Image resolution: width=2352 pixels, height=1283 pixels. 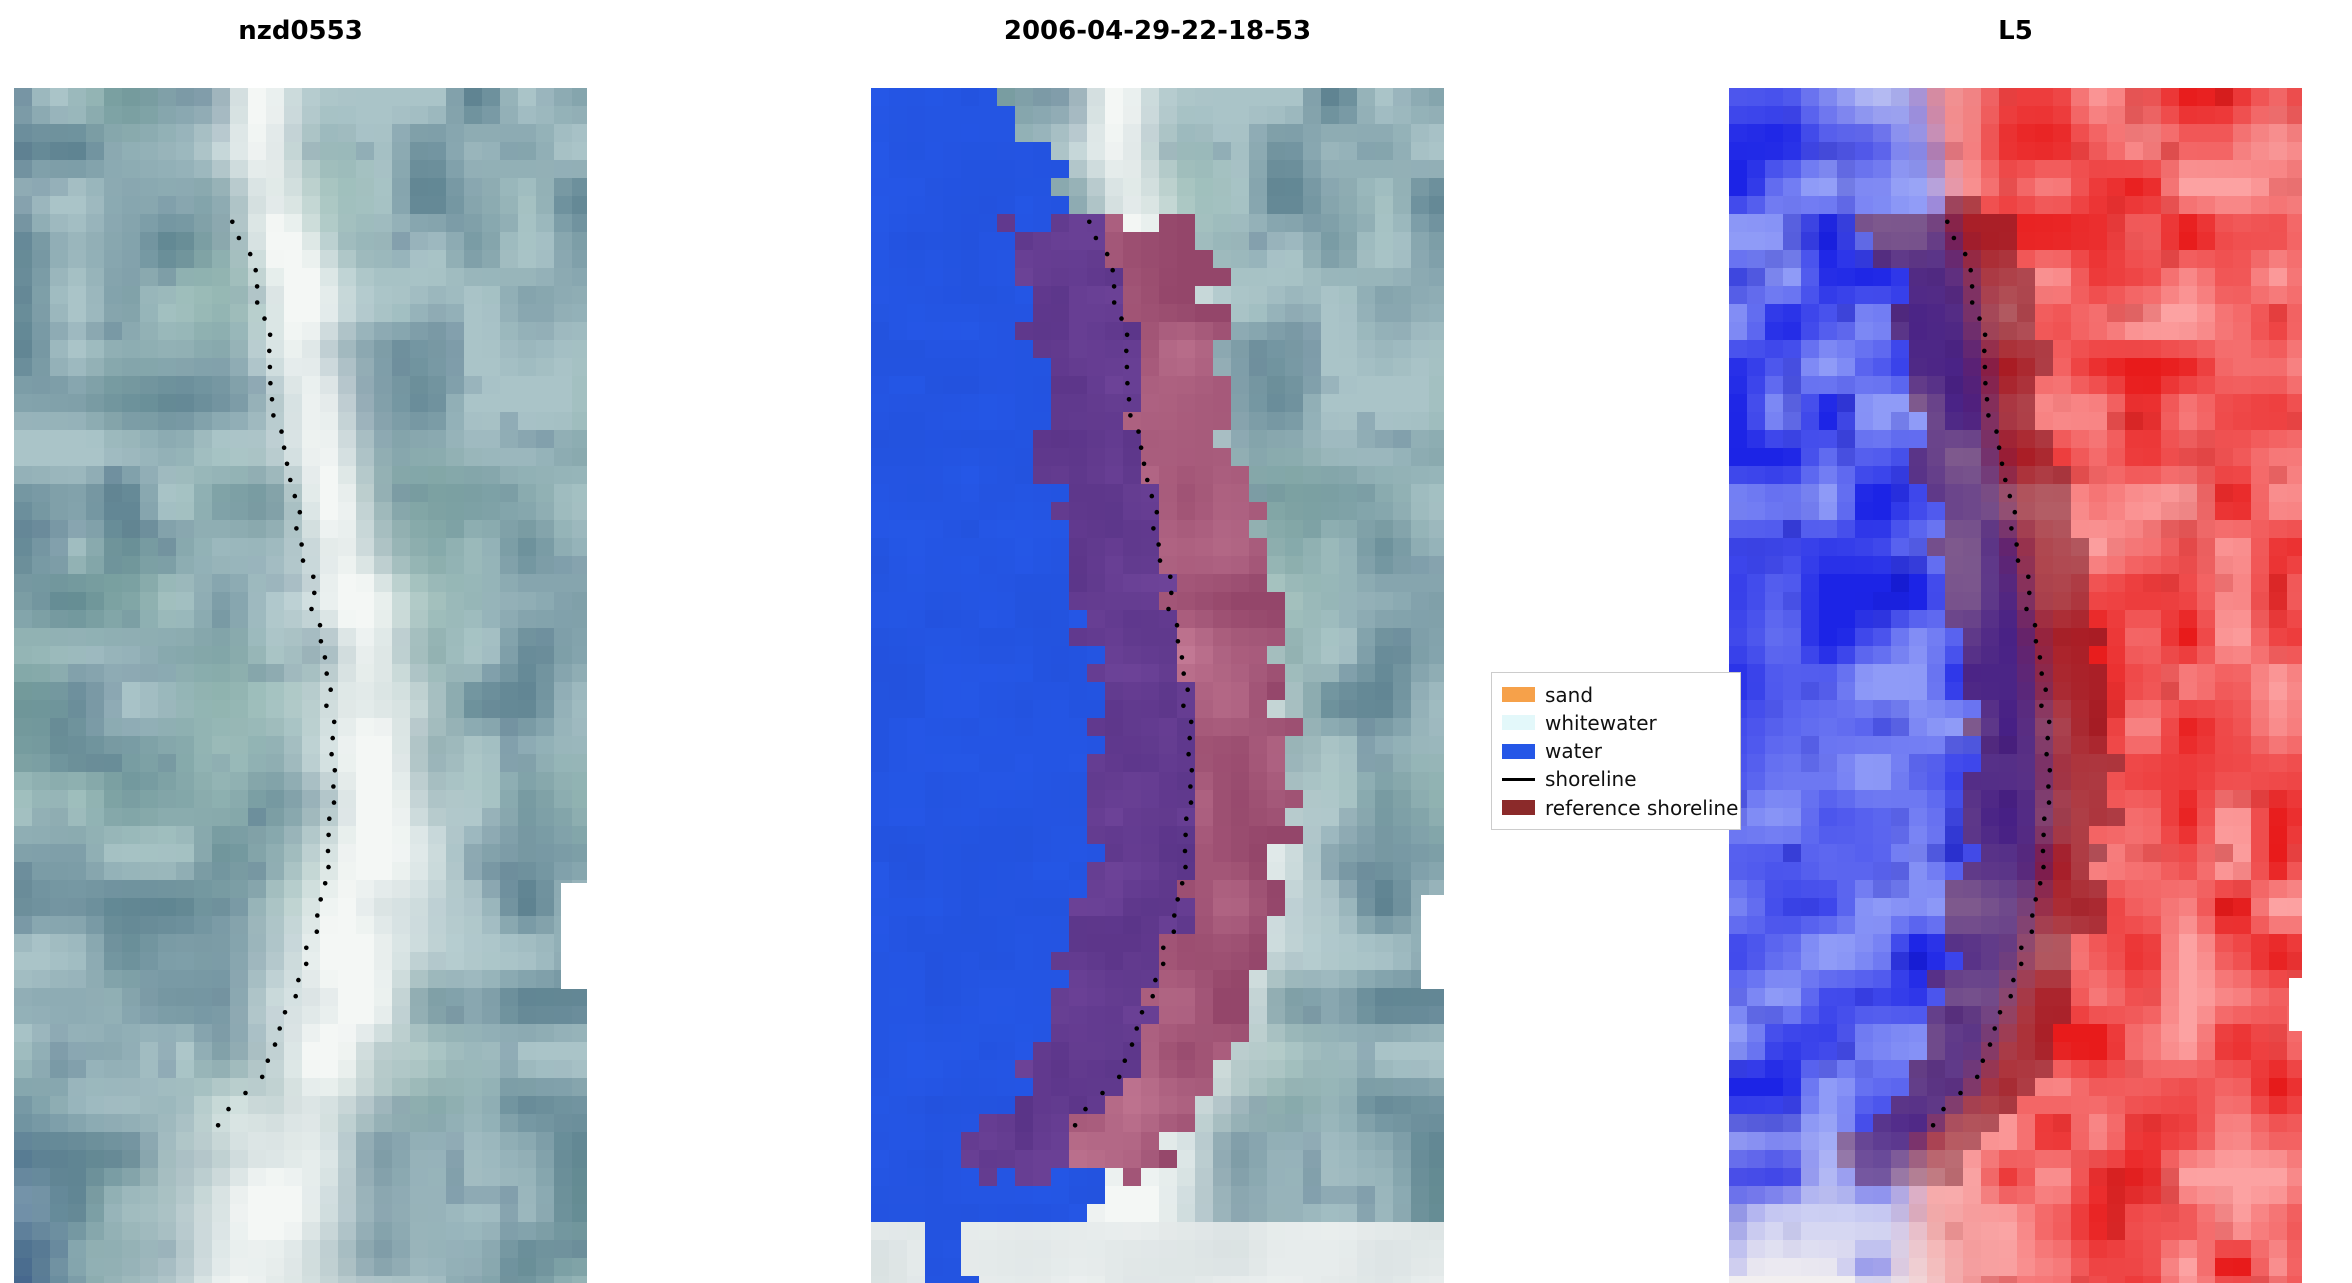 I want to click on panel-title-sitename: nzd0553, so click(x=300, y=31).